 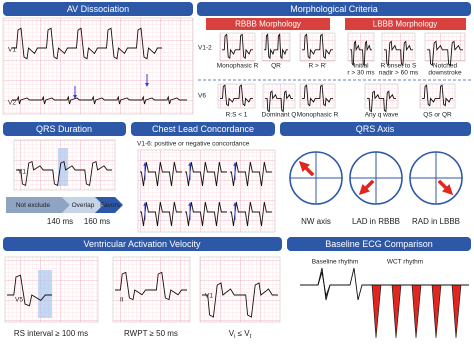 I want to click on lead-label: V2, so click(x=12, y=103).